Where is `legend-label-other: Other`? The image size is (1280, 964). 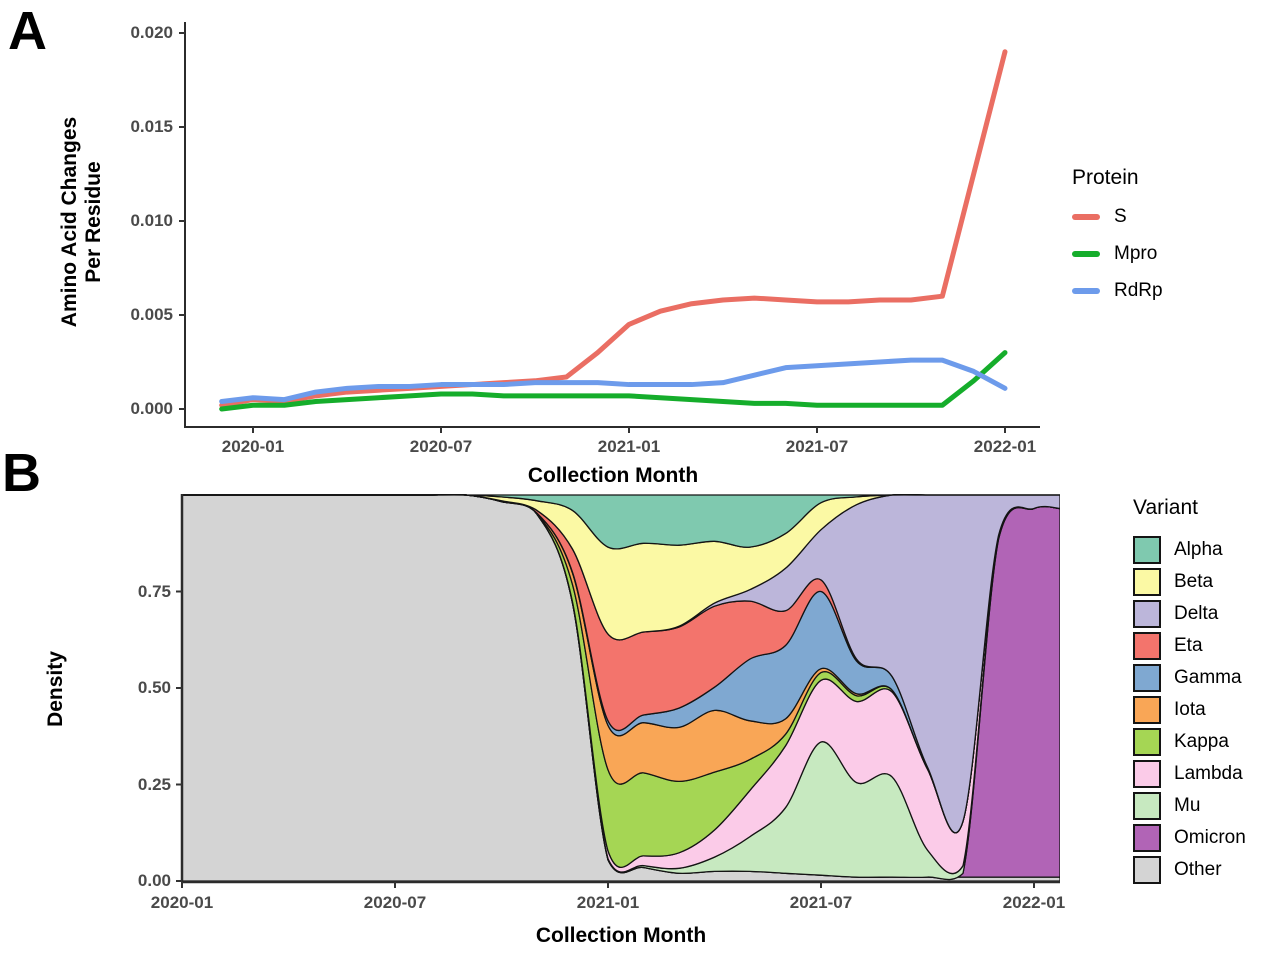 legend-label-other: Other is located at coordinates (1198, 869).